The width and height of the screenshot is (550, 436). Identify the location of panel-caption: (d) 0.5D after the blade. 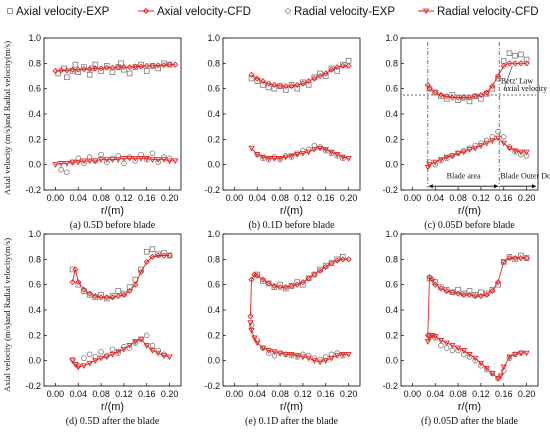
(113, 421).